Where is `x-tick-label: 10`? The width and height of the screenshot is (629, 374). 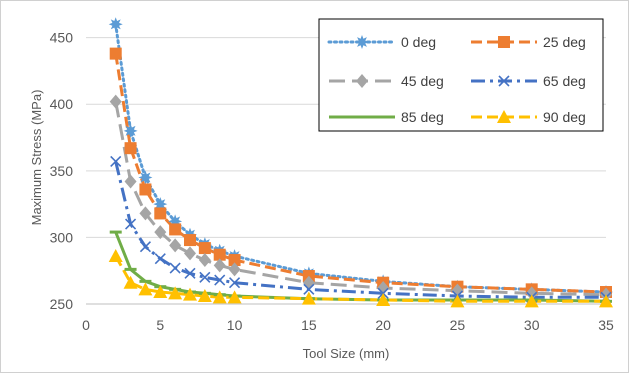 x-tick-label: 10 is located at coordinates (235, 325).